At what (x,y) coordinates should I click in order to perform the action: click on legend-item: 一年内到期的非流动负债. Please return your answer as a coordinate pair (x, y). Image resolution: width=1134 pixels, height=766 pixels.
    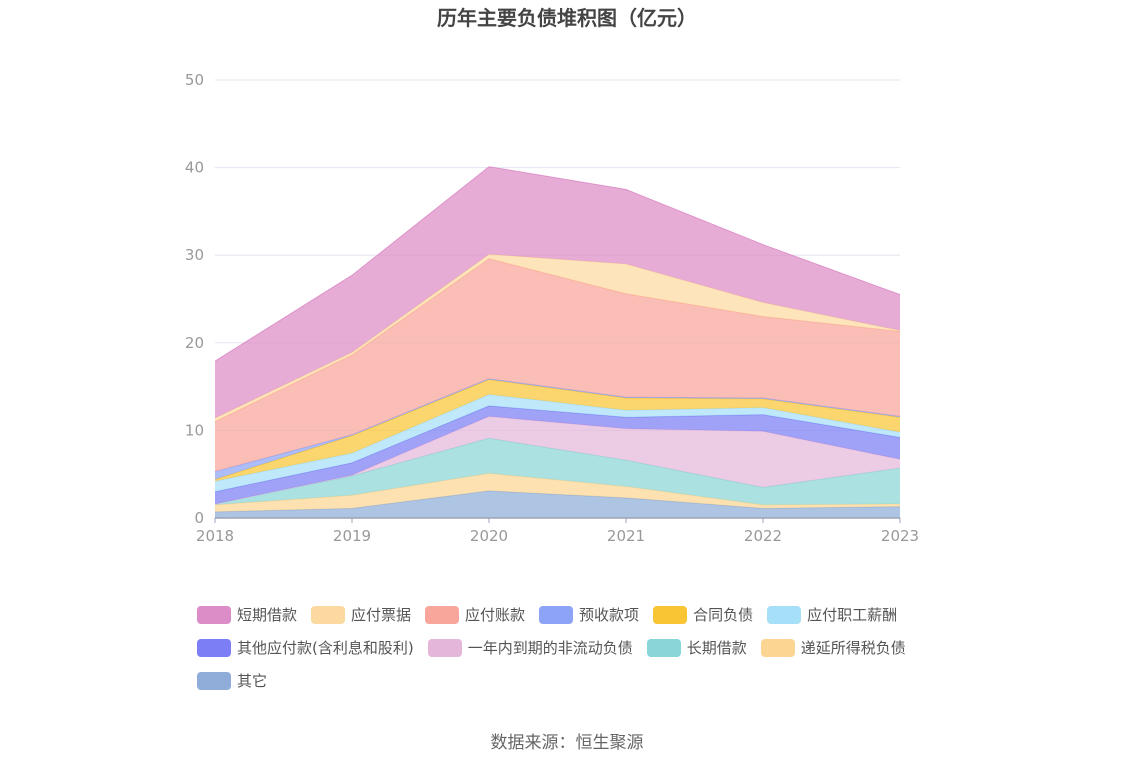
    Looking at the image, I should click on (530, 647).